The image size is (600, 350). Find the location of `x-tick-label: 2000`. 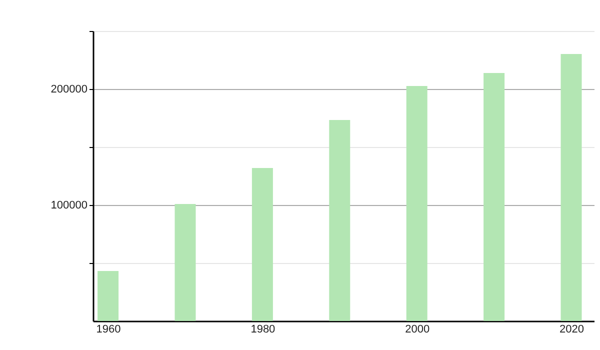

x-tick-label: 2000 is located at coordinates (417, 330).